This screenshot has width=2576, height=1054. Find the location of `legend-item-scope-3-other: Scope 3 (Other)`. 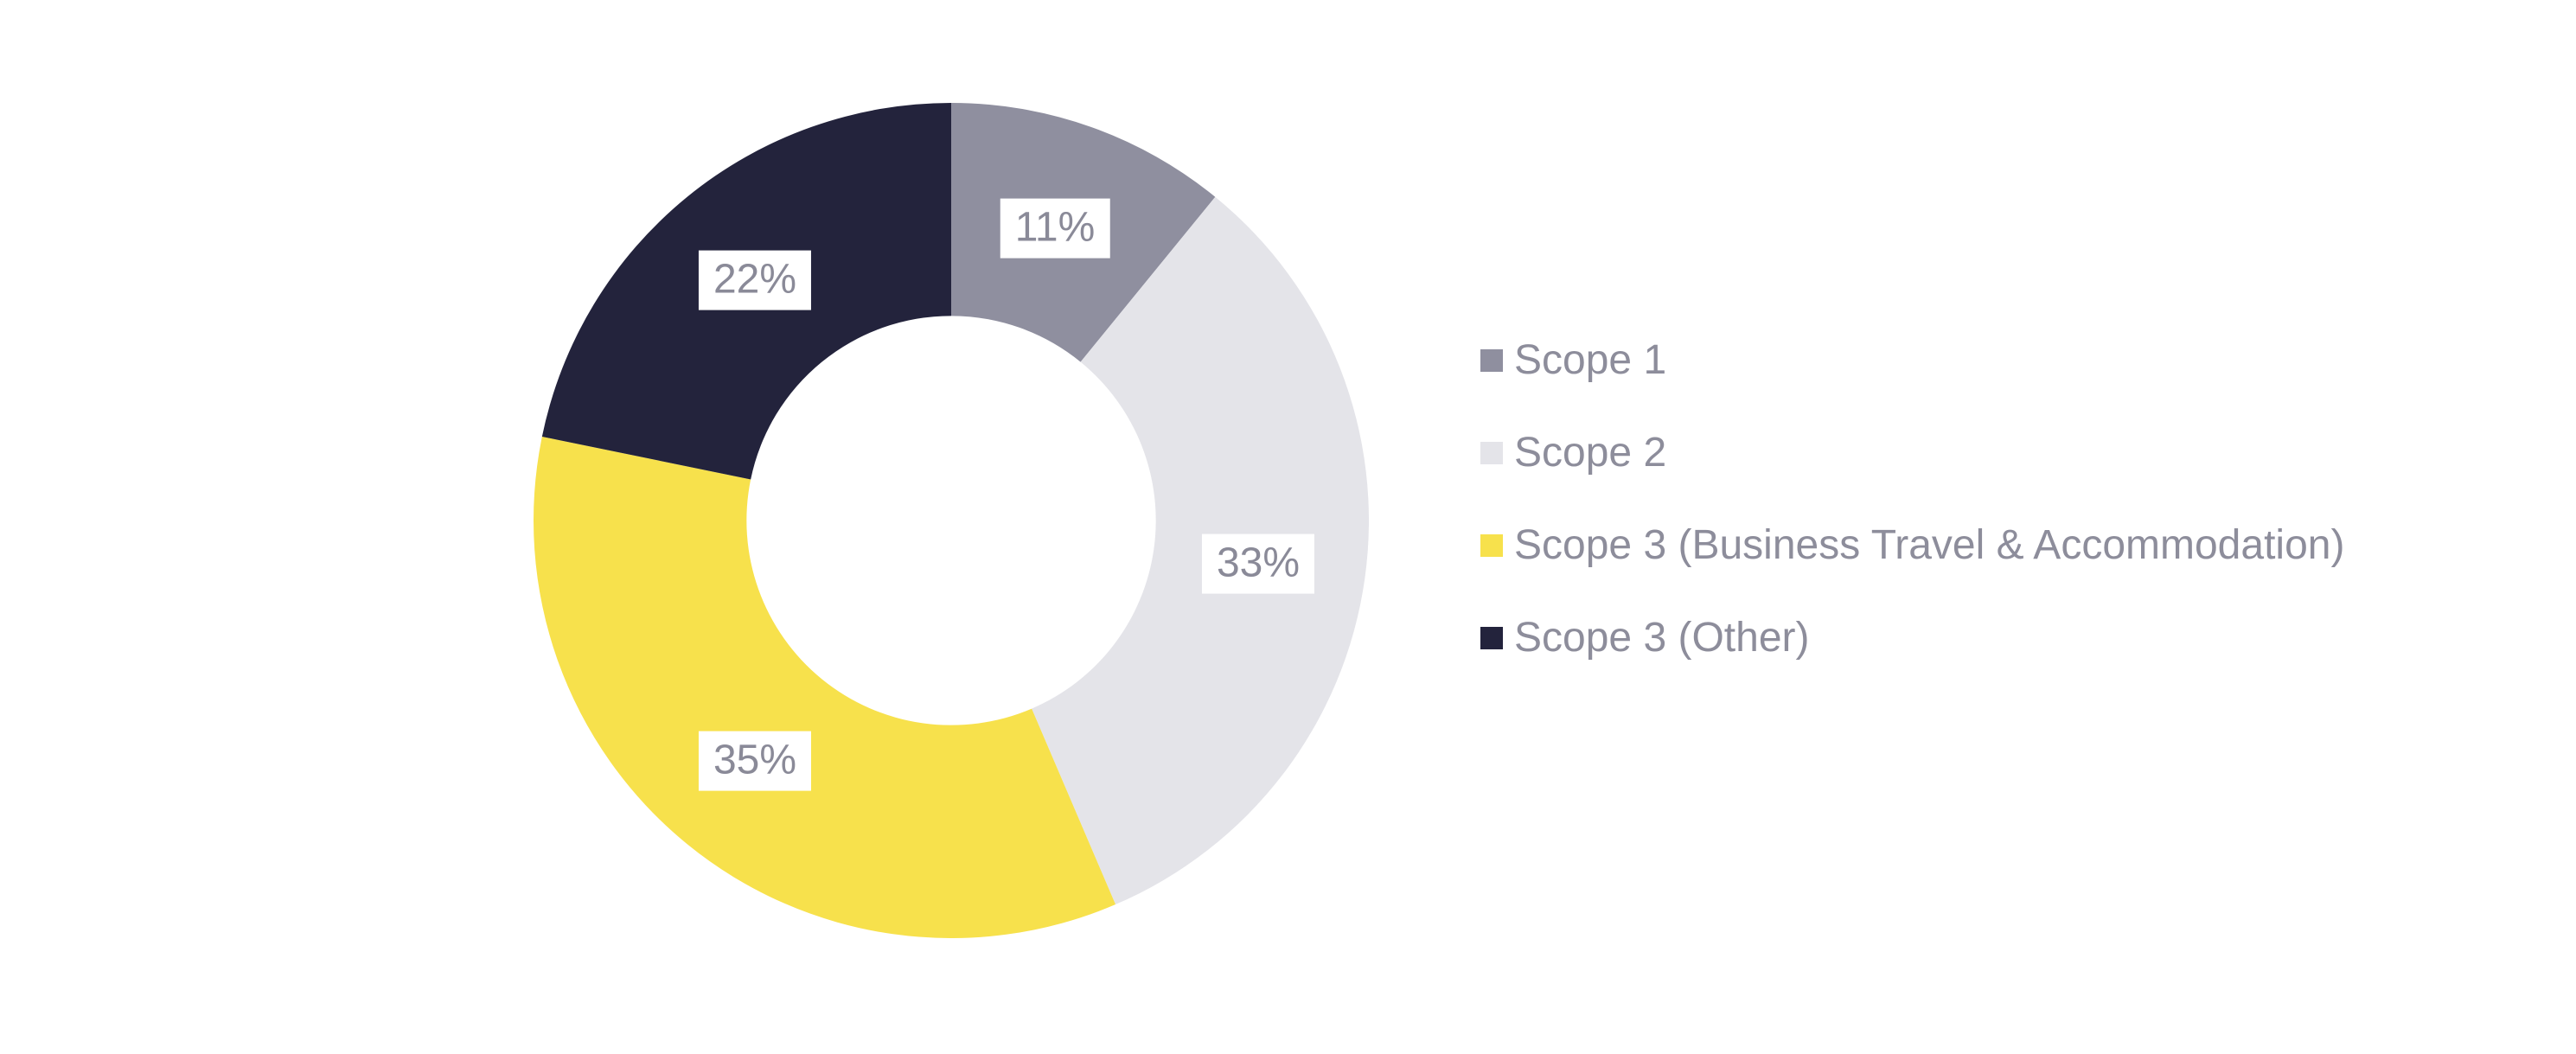

legend-item-scope-3-other: Scope 3 (Other) is located at coordinates (1912, 638).